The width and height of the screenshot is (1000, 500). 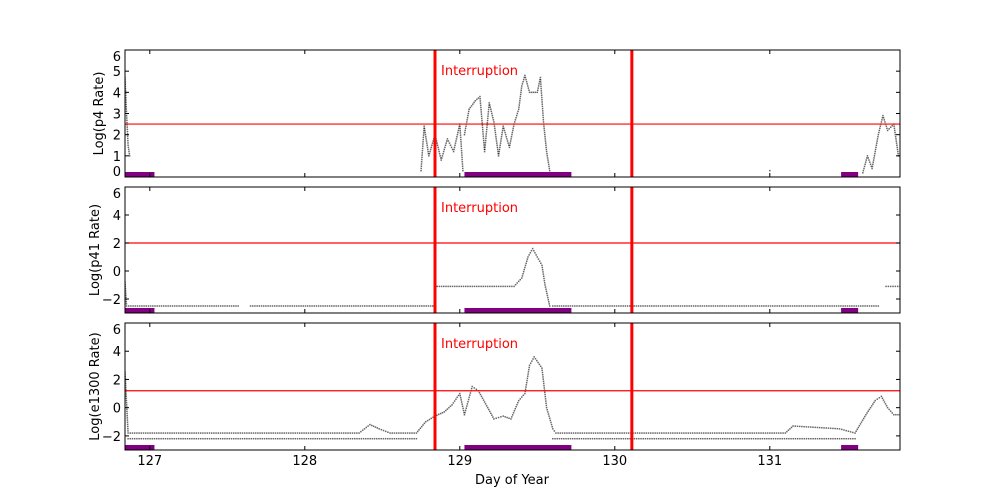 What do you see at coordinates (149, 461) in the screenshot?
I see `x-tick-label: 127` at bounding box center [149, 461].